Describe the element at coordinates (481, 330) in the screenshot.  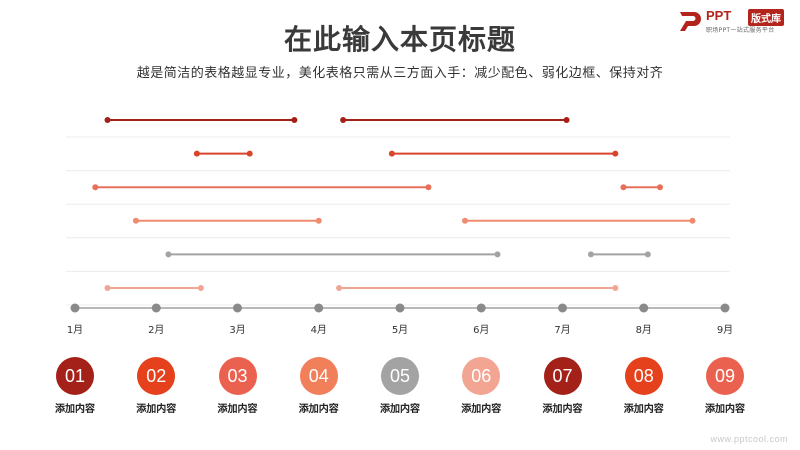
I see `month-tick-label: 6月` at that location.